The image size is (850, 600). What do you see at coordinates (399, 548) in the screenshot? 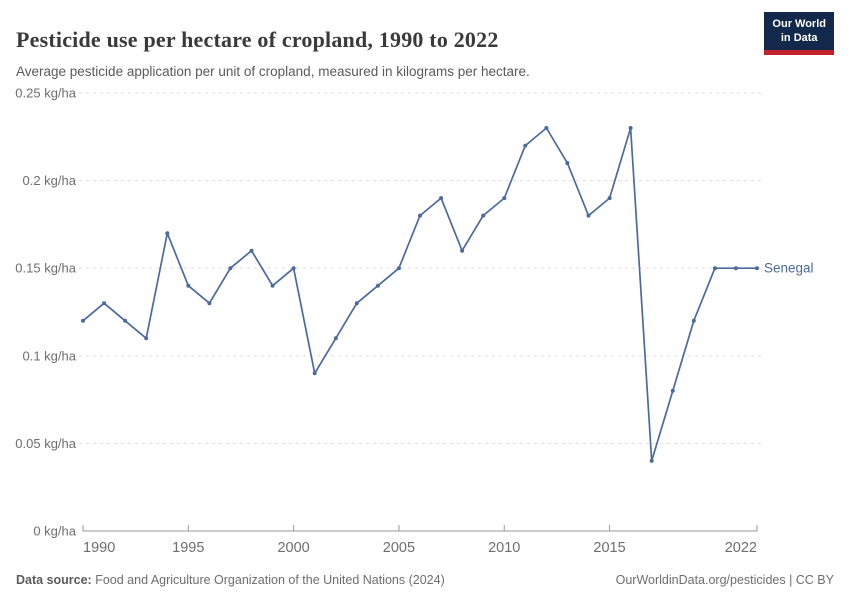
I see `x-axis-label: 2005` at bounding box center [399, 548].